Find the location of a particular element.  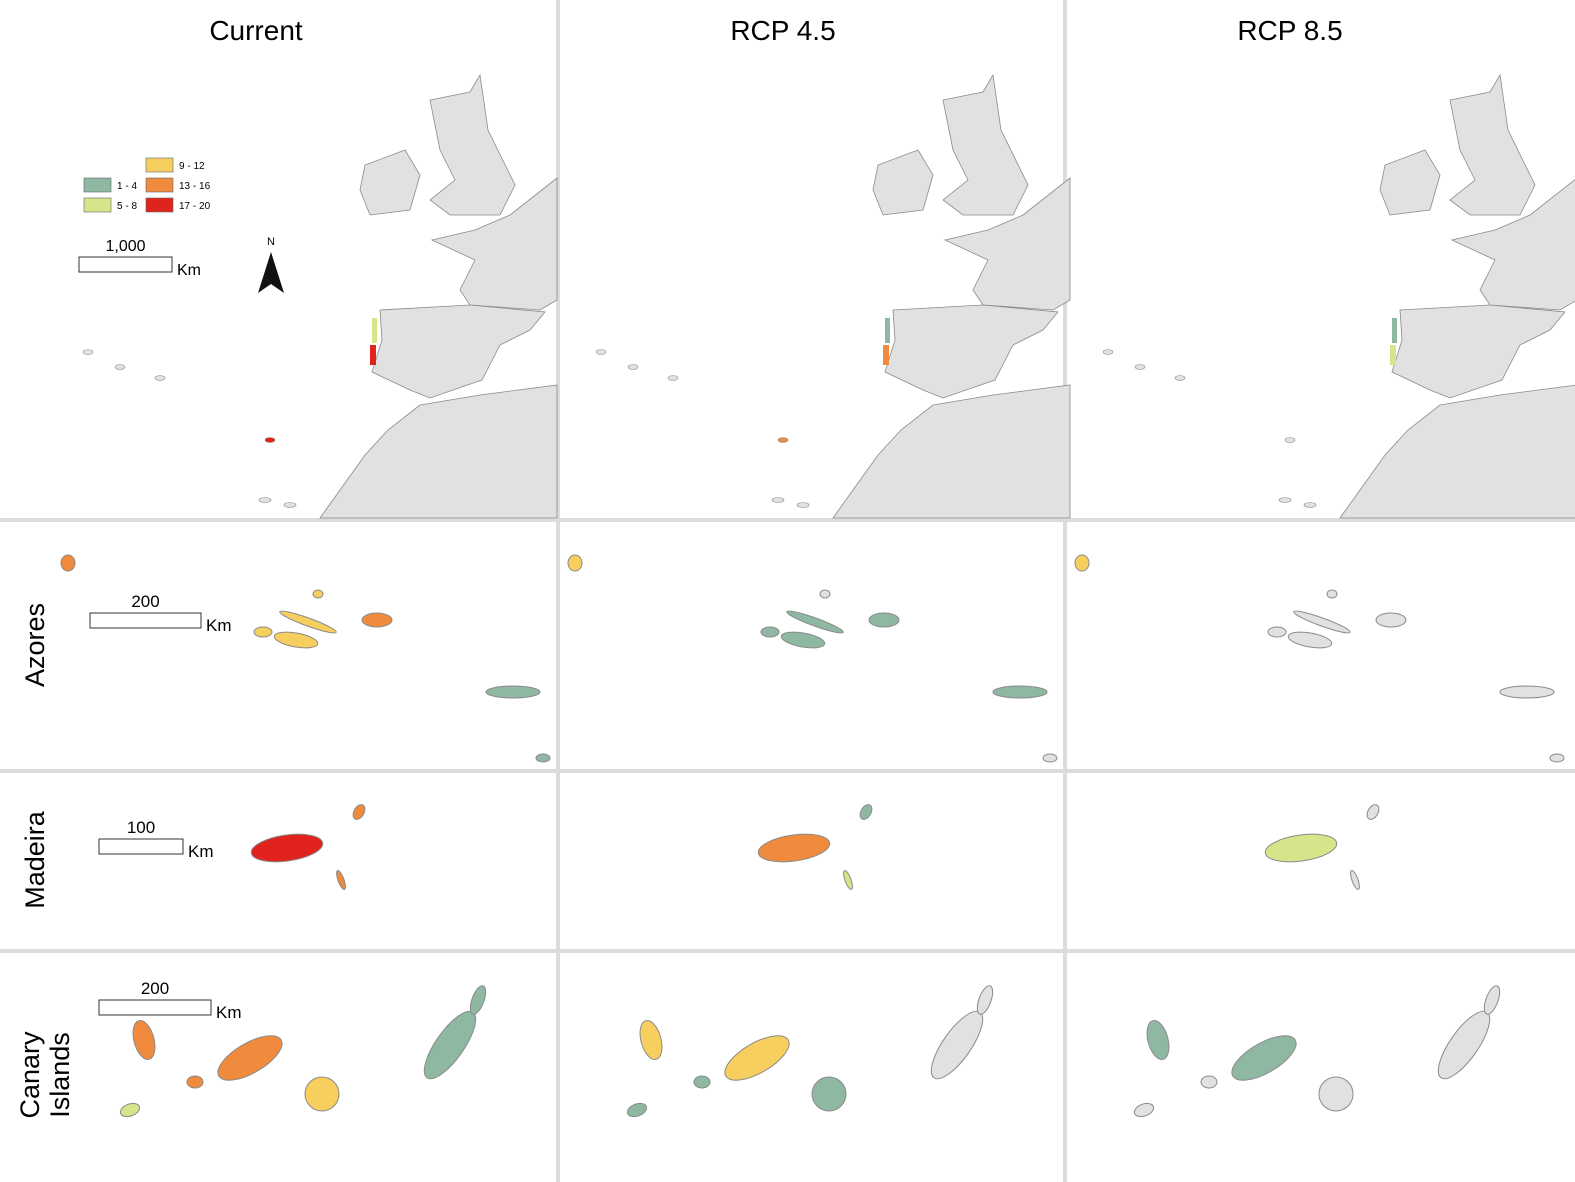

row-label: Madeira is located at coordinates (35, 860).